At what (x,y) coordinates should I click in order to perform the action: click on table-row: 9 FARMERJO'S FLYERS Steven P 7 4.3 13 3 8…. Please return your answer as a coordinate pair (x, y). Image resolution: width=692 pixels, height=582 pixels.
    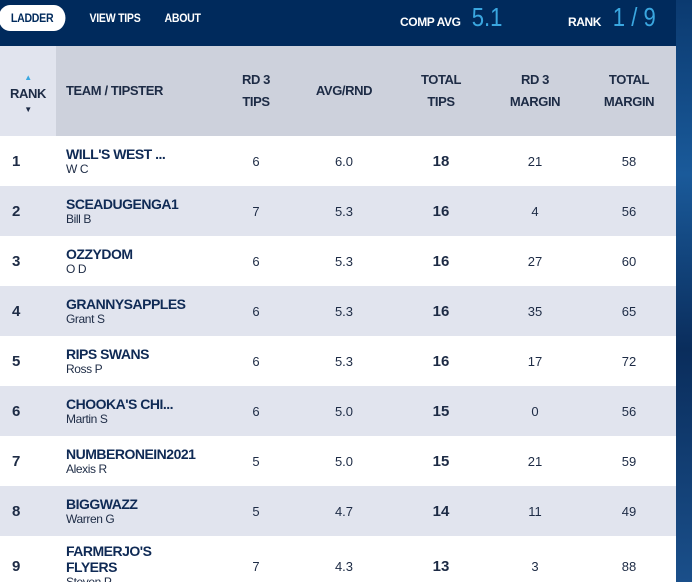
    Looking at the image, I should click on (338, 559).